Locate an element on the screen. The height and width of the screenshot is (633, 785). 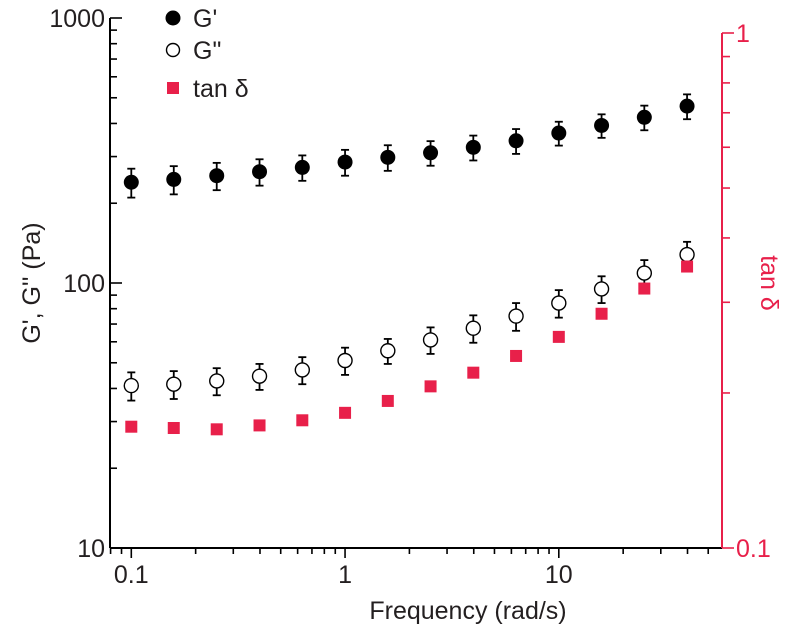
y-left-tick-label: 1000 is located at coordinates (77, 19).